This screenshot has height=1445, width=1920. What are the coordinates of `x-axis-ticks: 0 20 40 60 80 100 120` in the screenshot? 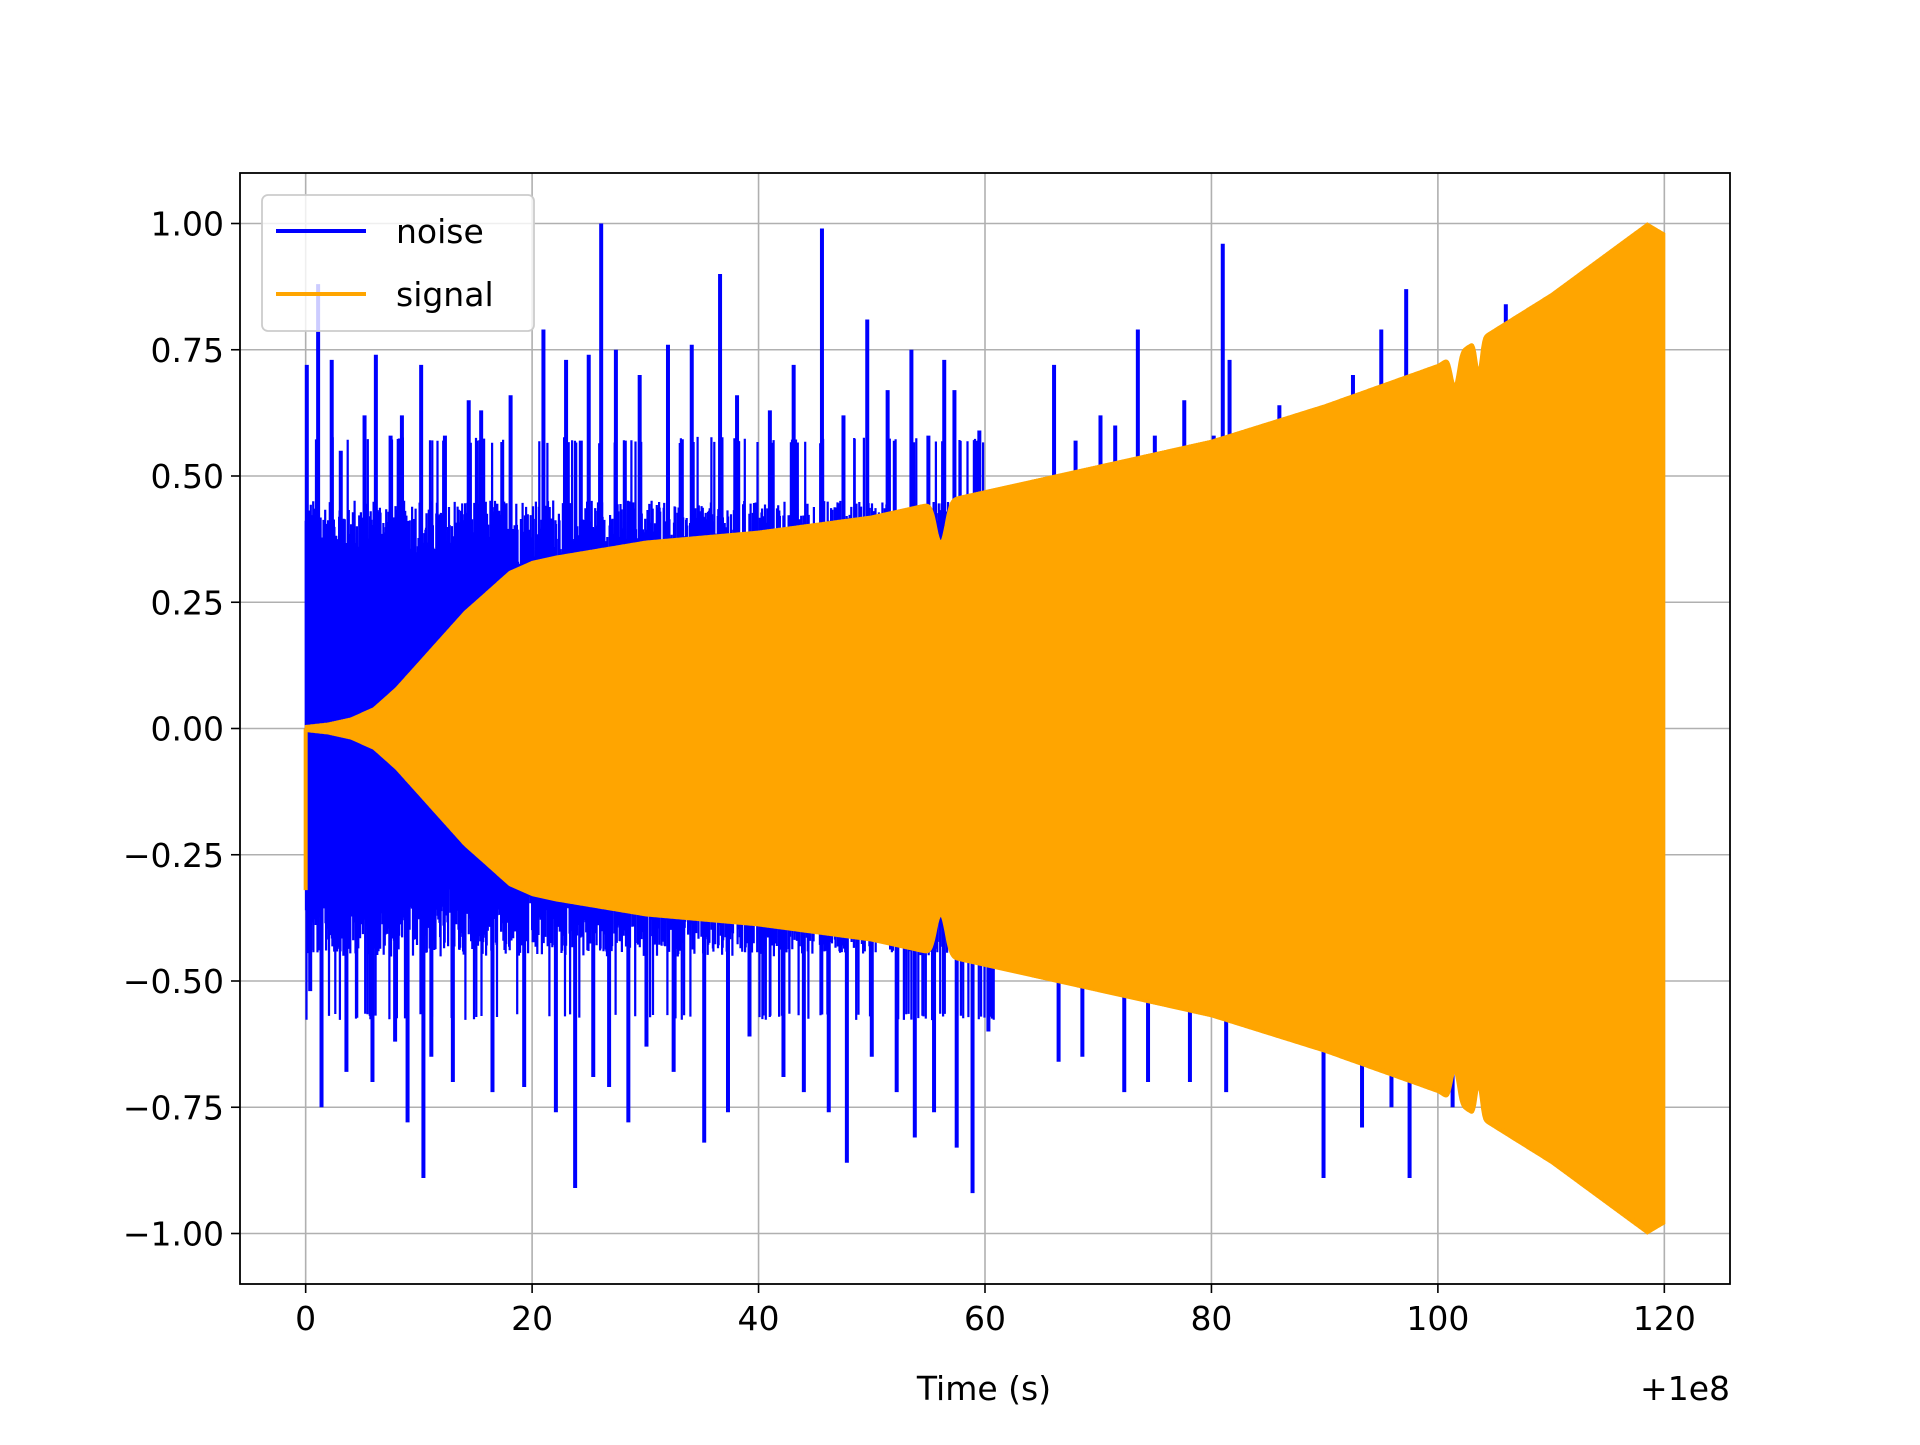 It's located at (995, 1311).